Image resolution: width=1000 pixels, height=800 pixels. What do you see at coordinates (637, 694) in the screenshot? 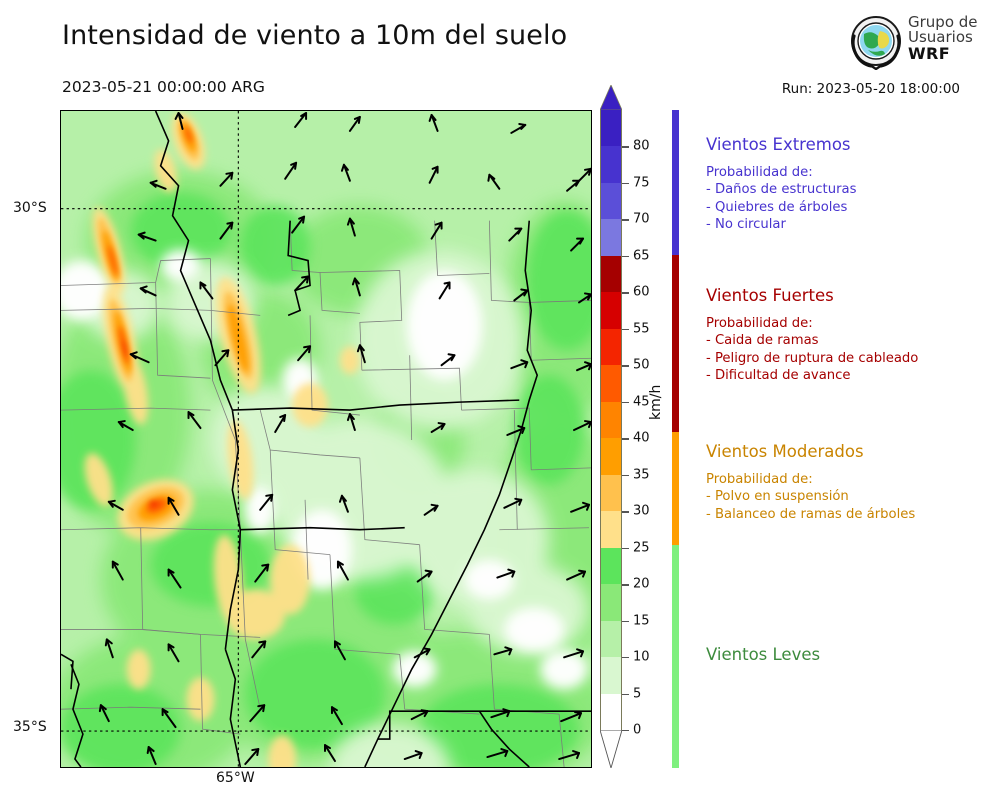
I see `colorbar-tick-label: 5` at bounding box center [637, 694].